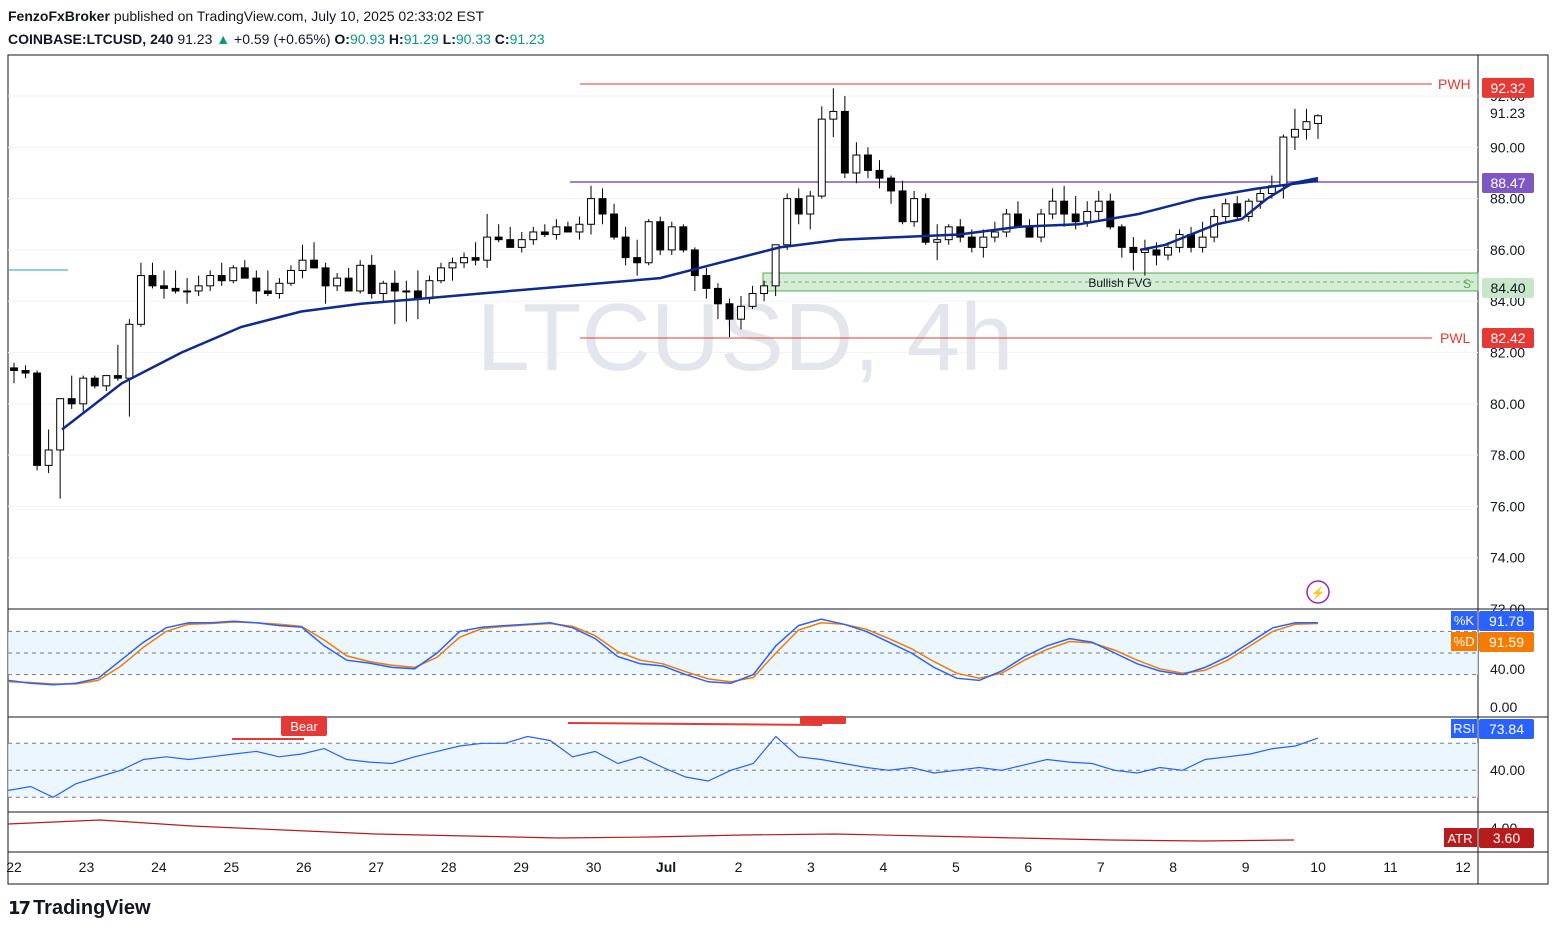 Image resolution: width=1555 pixels, height=931 pixels. Describe the element at coordinates (59, 16) in the screenshot. I see `publisher-name: FenzoFxBroker` at that location.